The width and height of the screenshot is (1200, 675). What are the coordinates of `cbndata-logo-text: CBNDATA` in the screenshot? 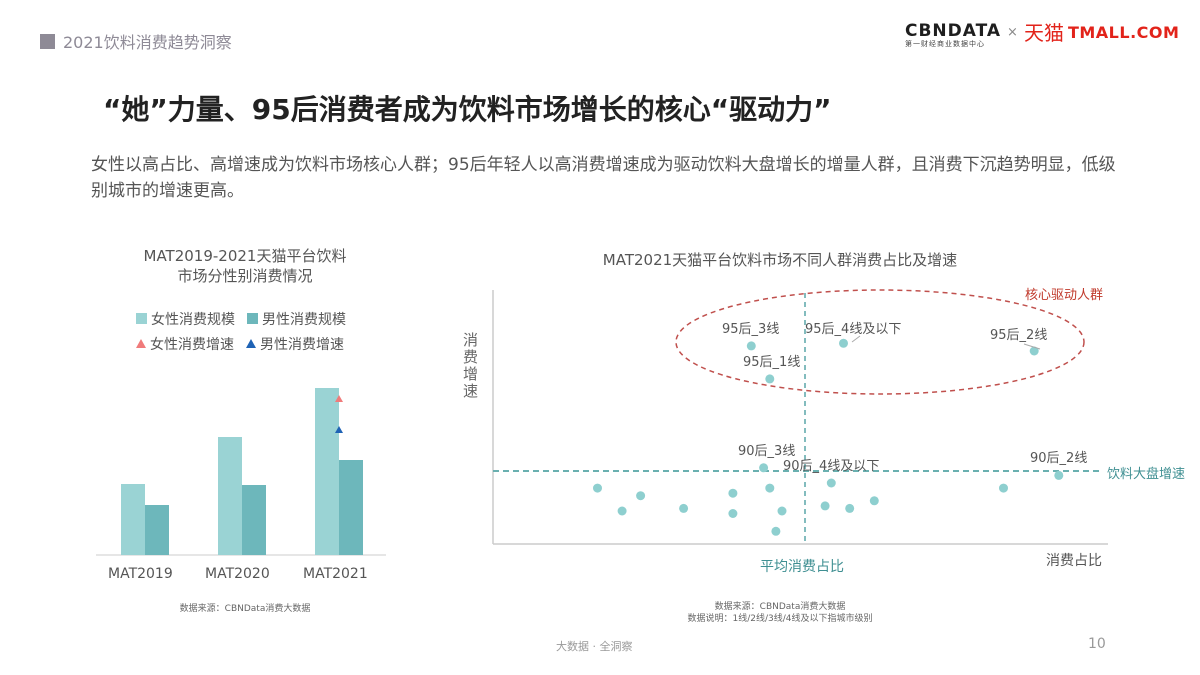 It's located at (953, 31).